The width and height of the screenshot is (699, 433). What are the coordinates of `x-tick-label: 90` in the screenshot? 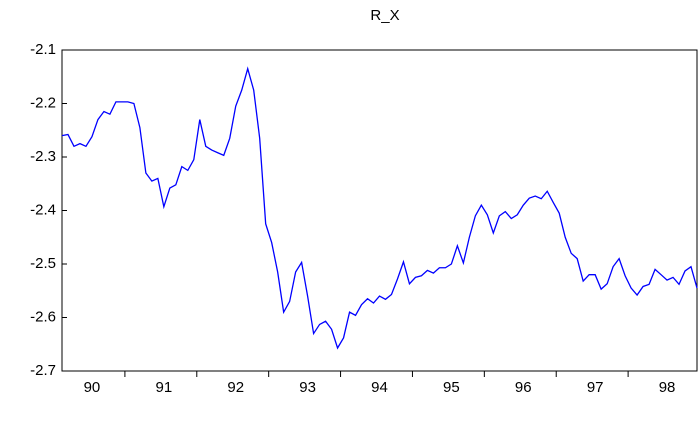 It's located at (92, 387).